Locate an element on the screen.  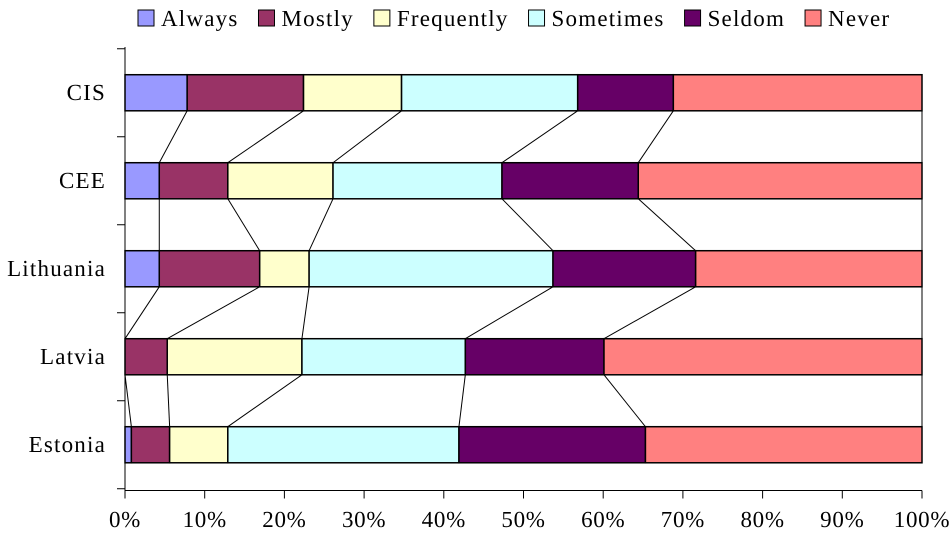
x-tick-label: 20% is located at coordinates (284, 519).